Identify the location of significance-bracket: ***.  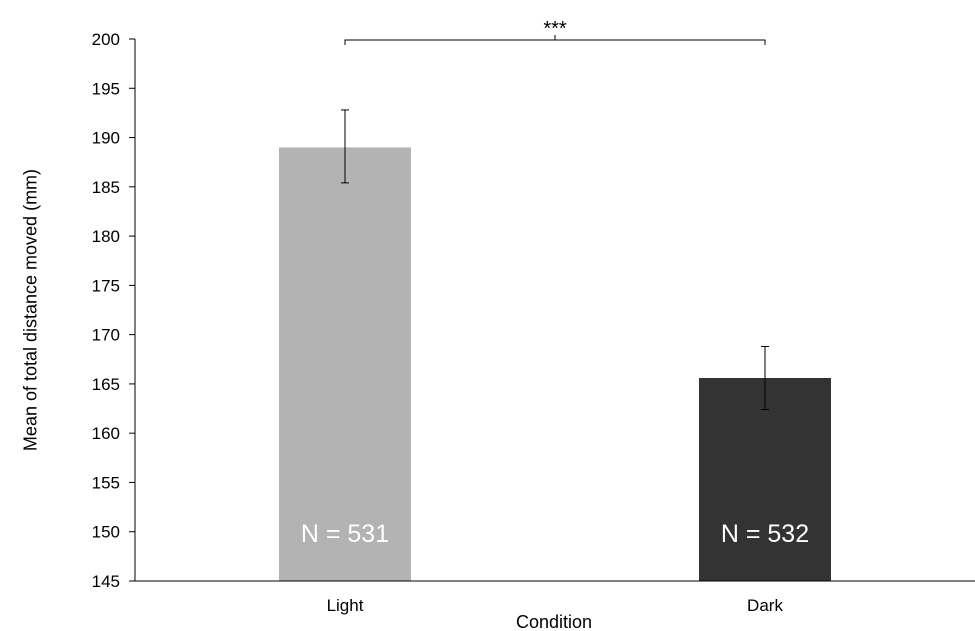
(555, 31).